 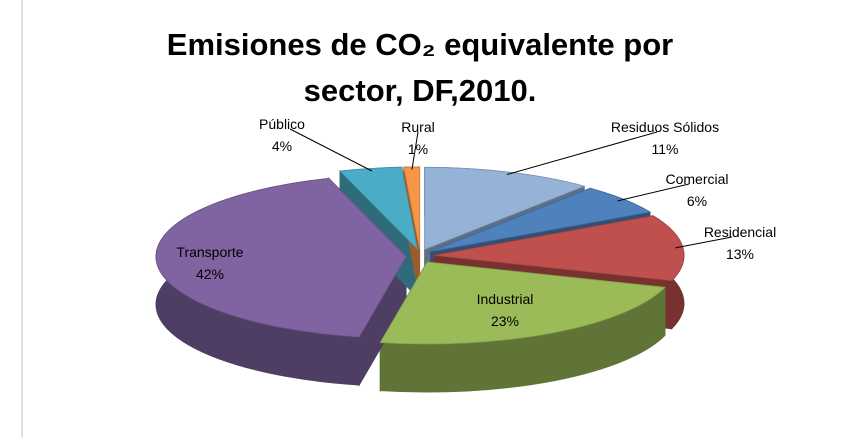 What do you see at coordinates (209, 252) in the screenshot?
I see `data-label-category: Transporte` at bounding box center [209, 252].